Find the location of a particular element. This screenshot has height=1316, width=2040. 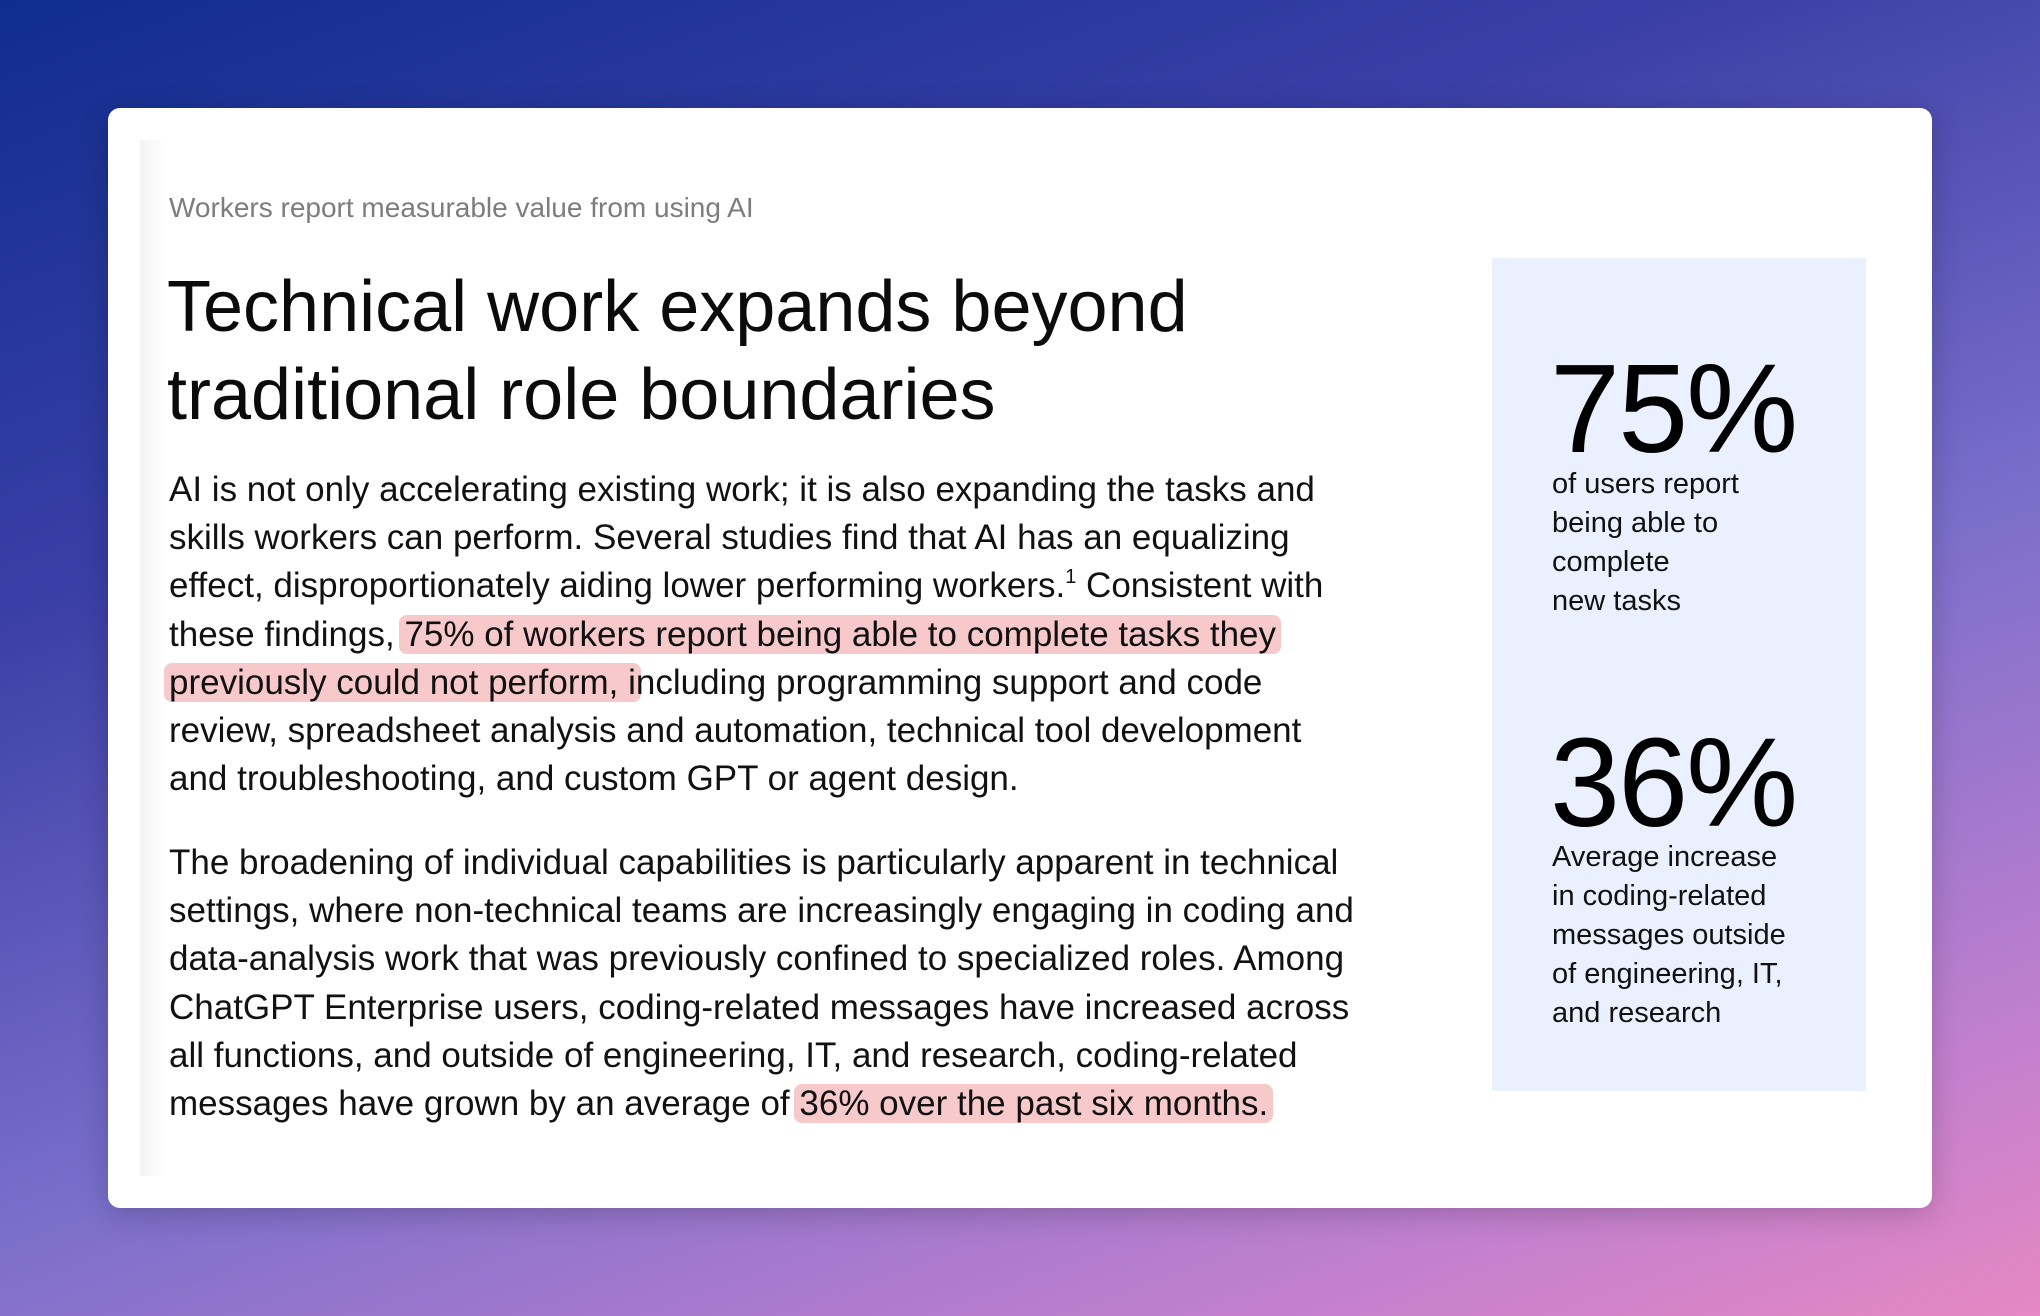

stat-label-line: being able to is located at coordinates (1635, 523).